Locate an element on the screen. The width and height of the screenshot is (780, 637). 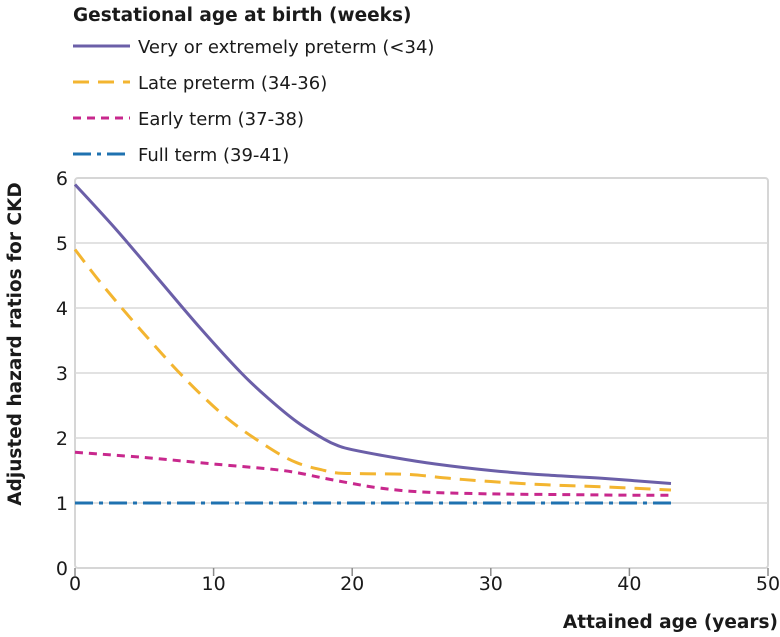
y-tick-label: 0 is located at coordinates (62, 569).